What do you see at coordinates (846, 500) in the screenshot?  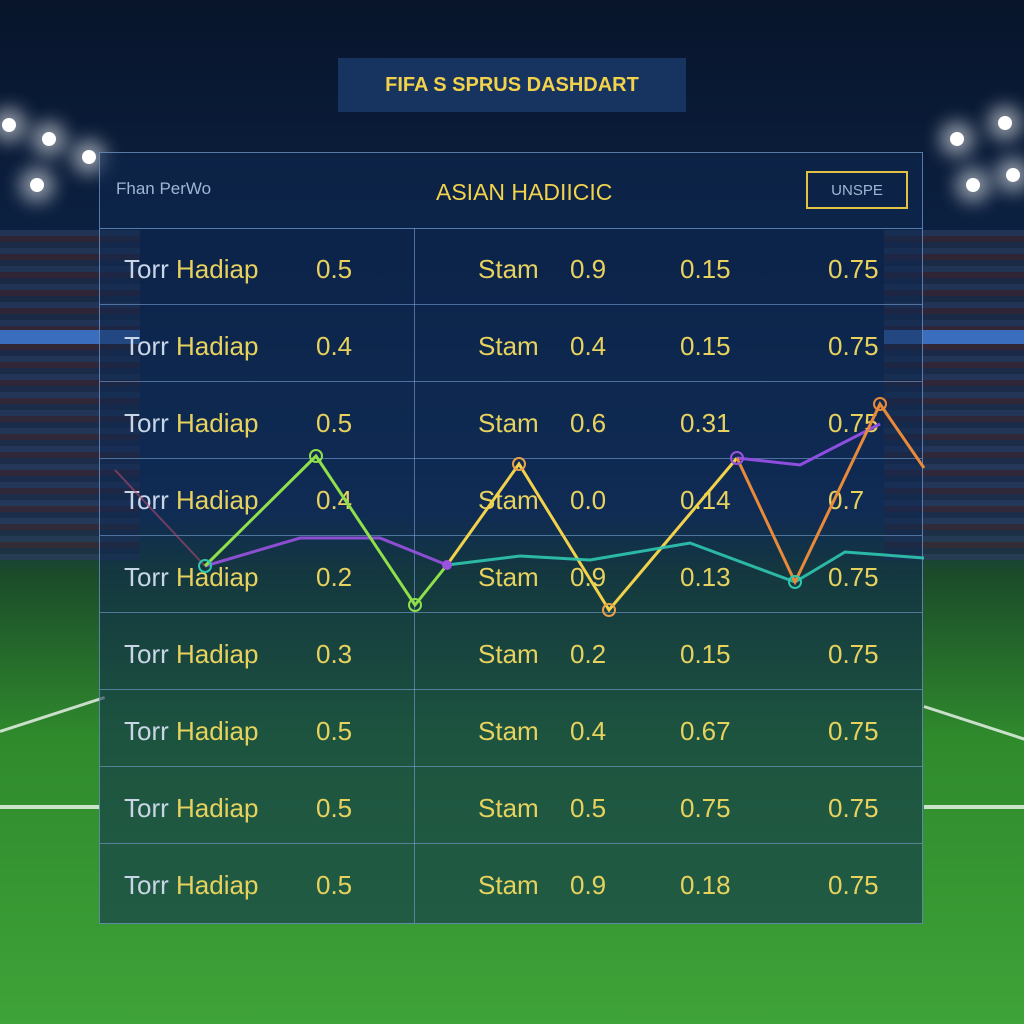 I see `line-value: 0.7` at bounding box center [846, 500].